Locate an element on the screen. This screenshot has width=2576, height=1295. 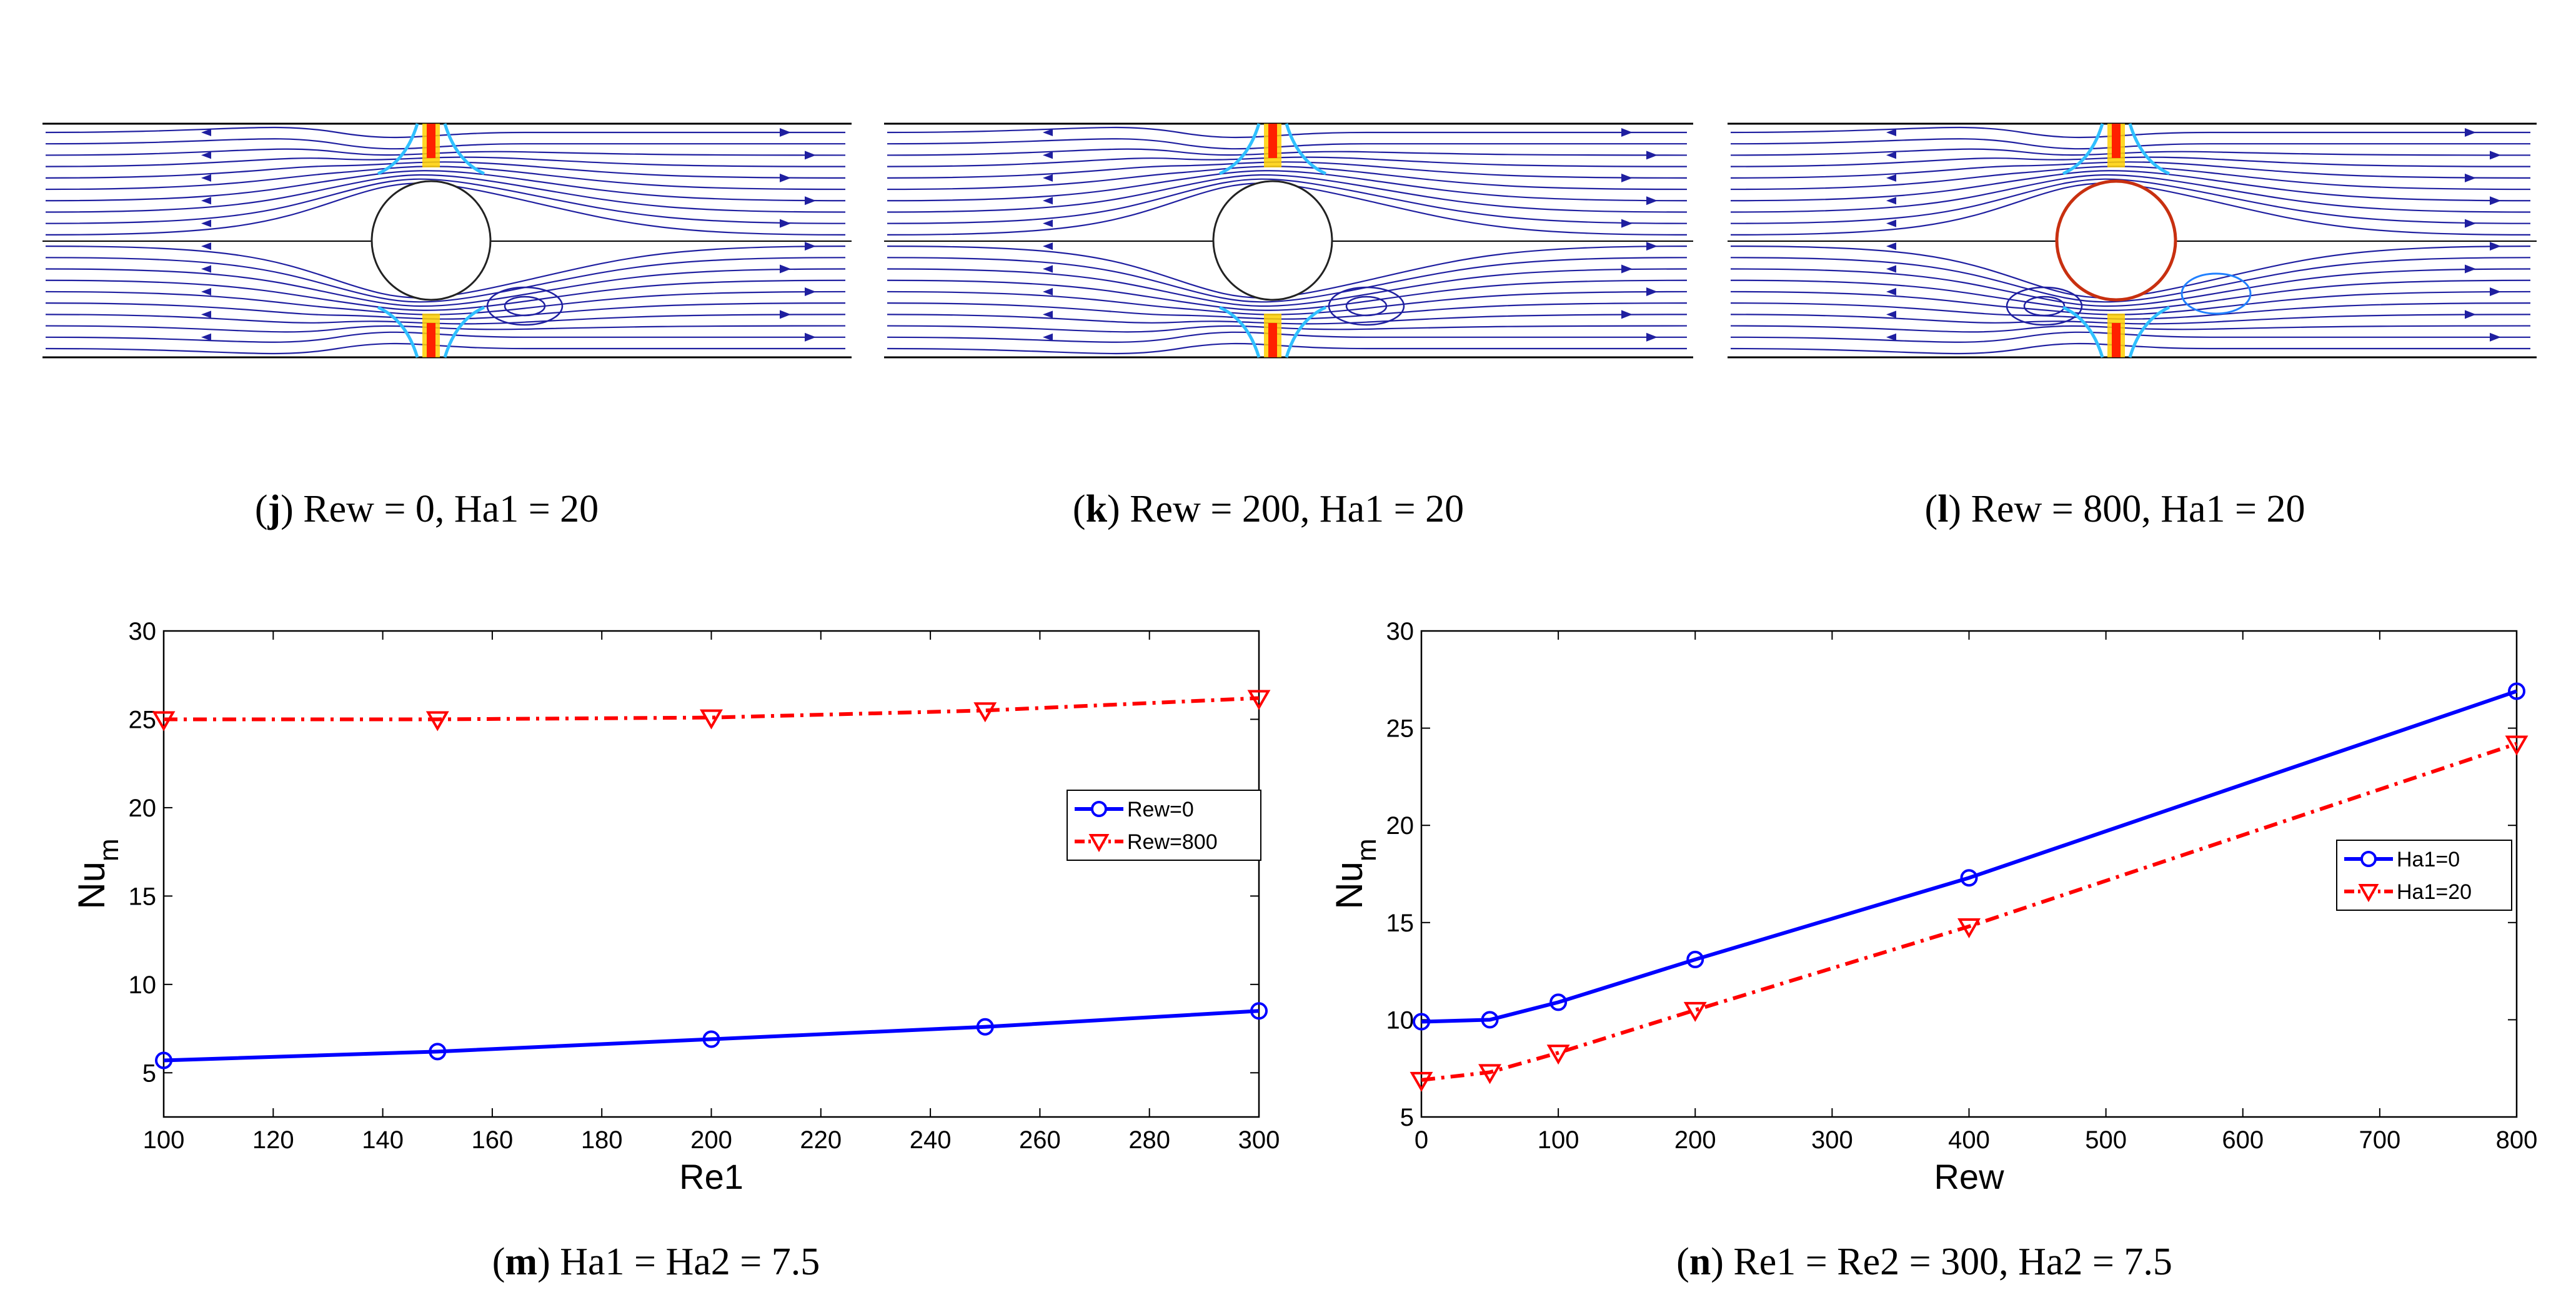
x-tick-label: 280 is located at coordinates (1149, 1140).